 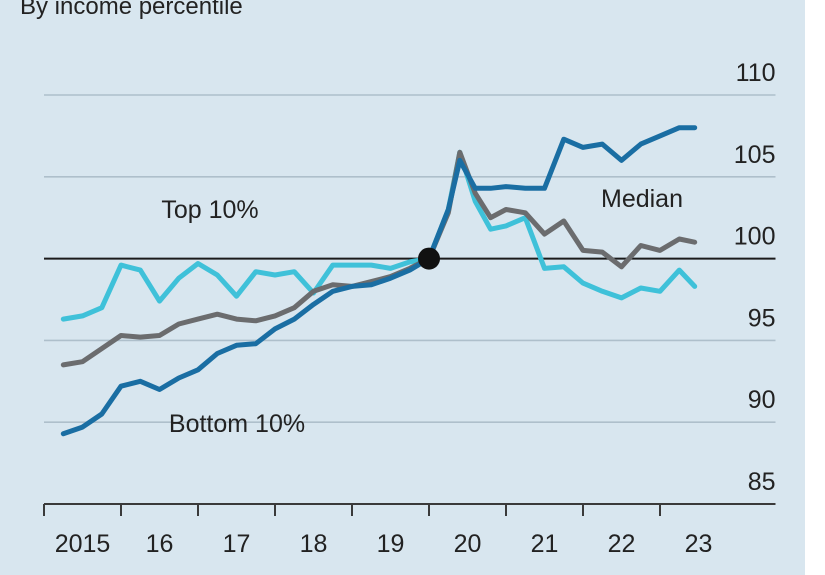 I want to click on x-tick-label: 17, so click(x=237, y=544).